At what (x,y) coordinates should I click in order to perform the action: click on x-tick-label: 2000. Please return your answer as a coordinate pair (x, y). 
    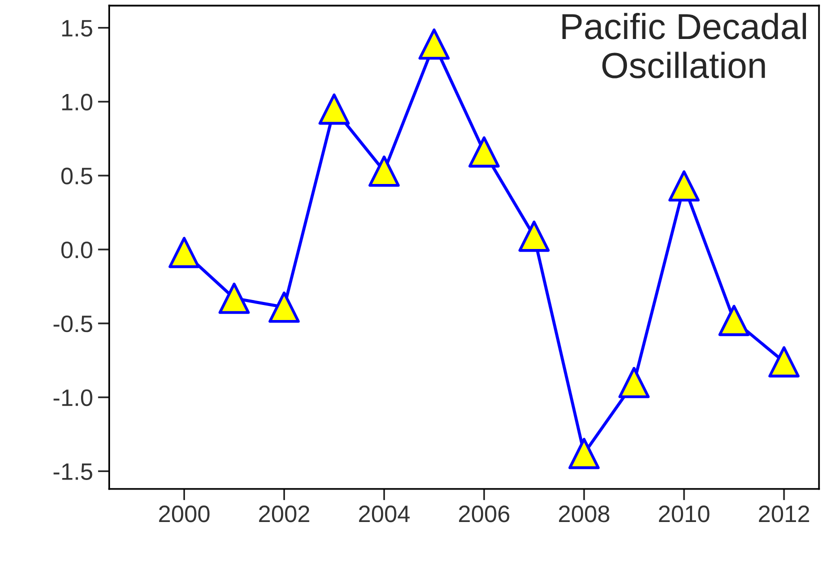
    Looking at the image, I should click on (184, 514).